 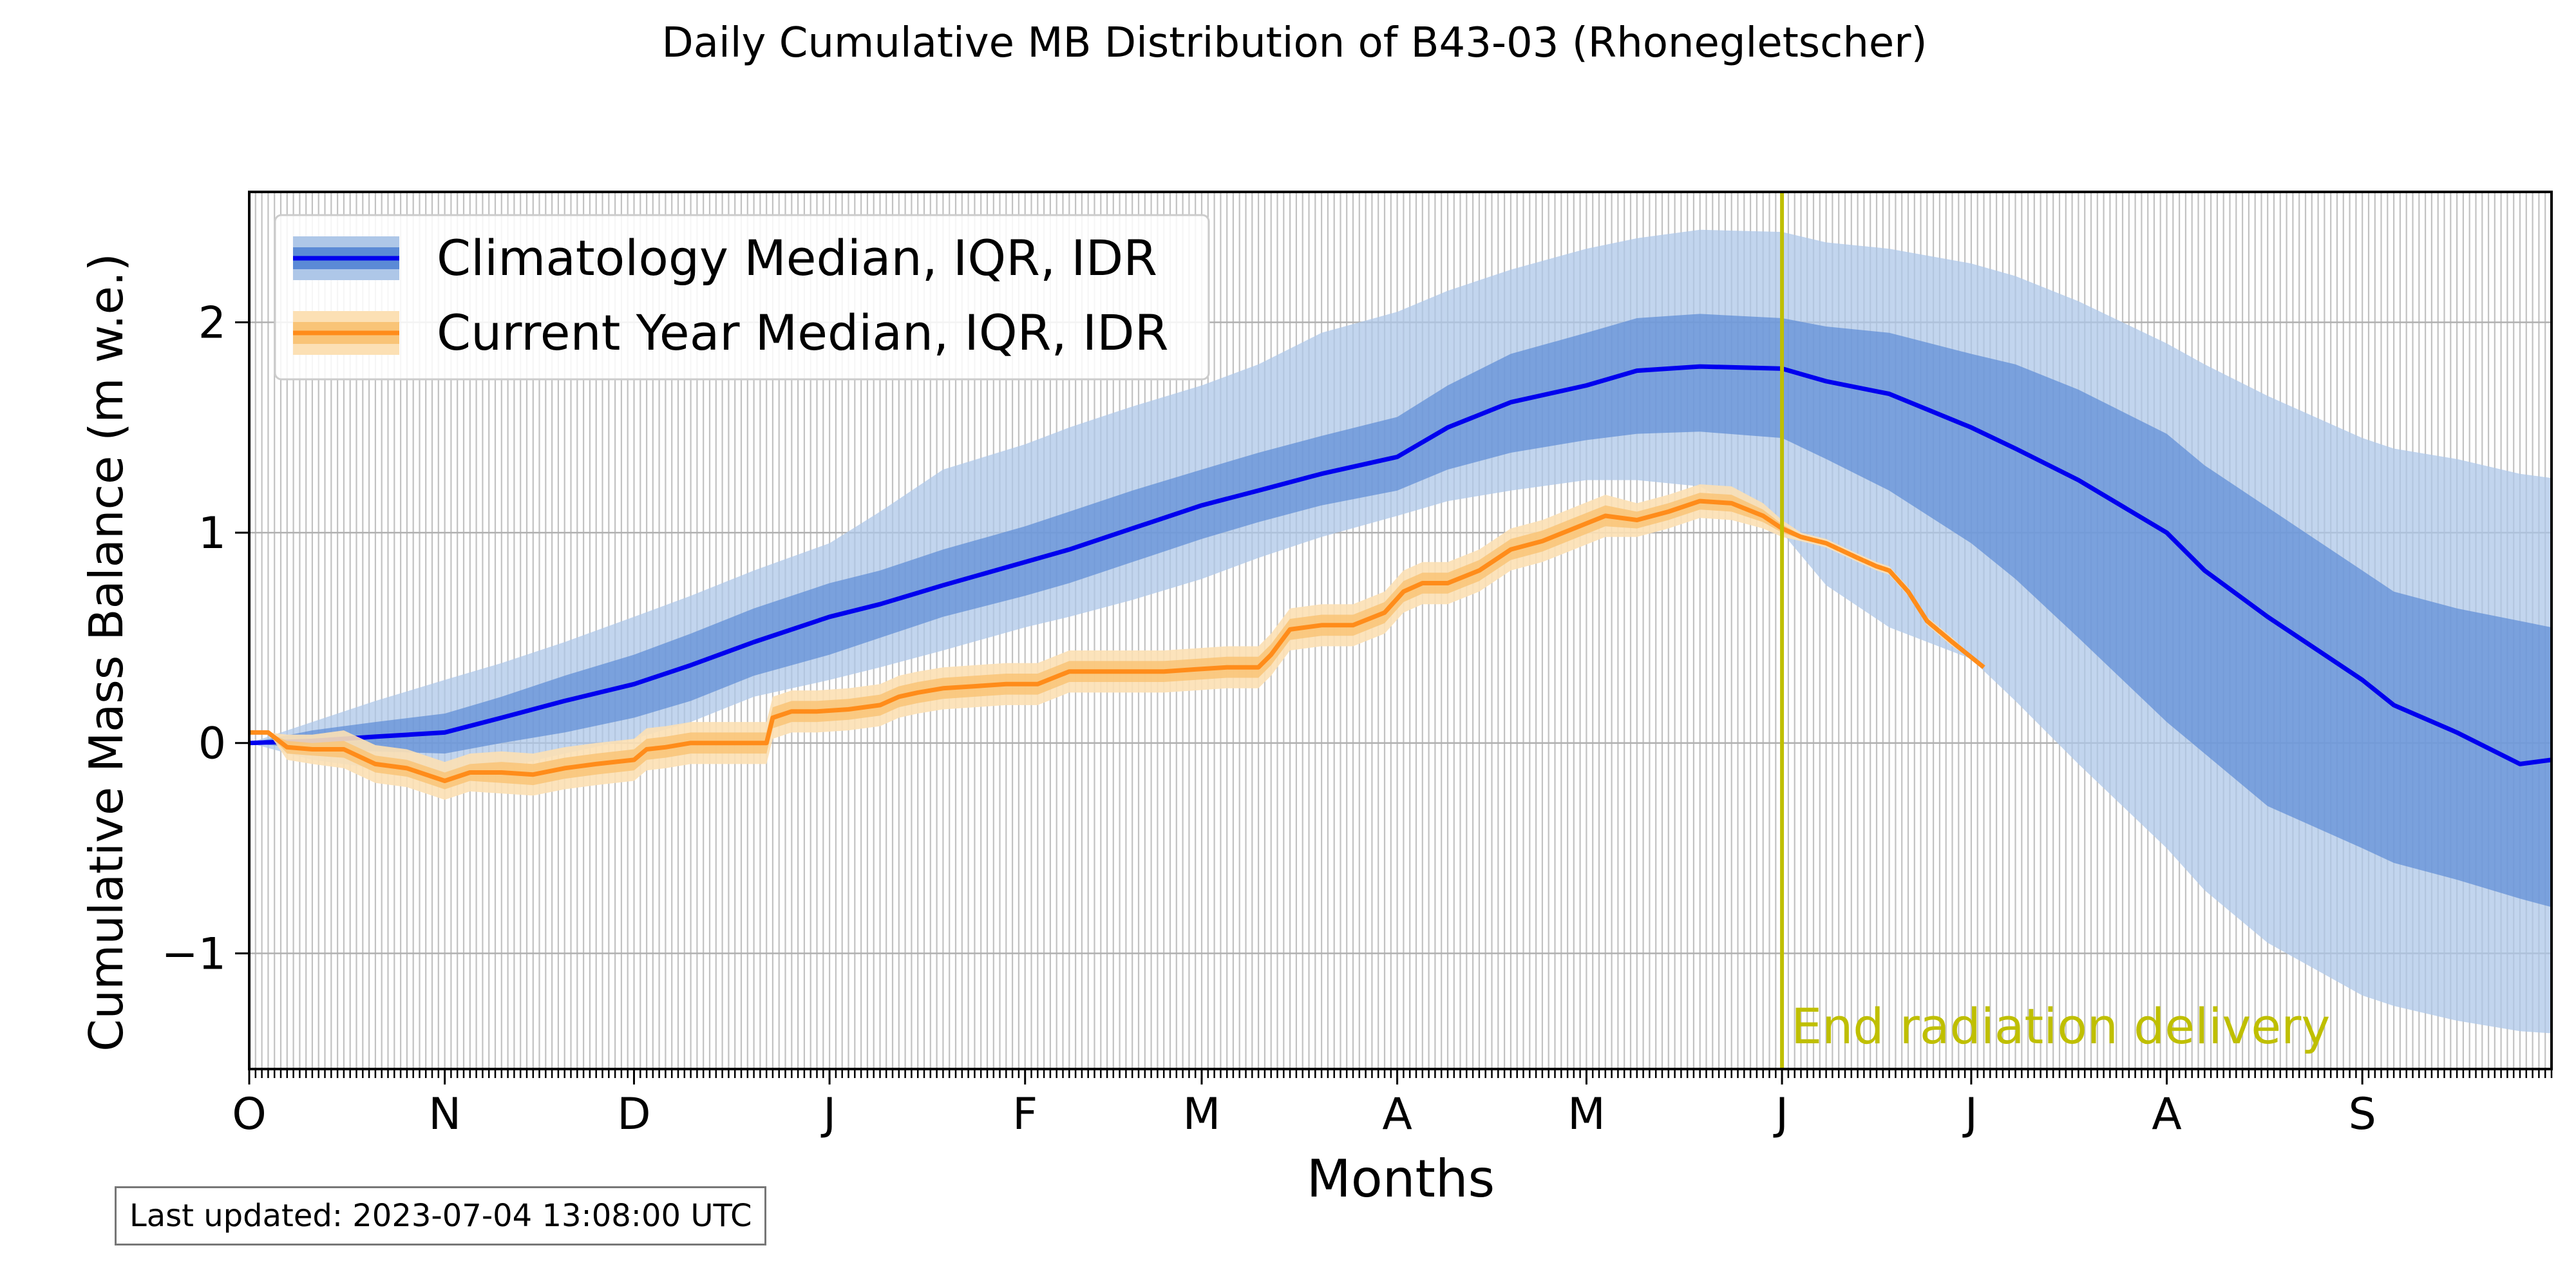 What do you see at coordinates (1025, 1114) in the screenshot?
I see `x-tick-label: F` at bounding box center [1025, 1114].